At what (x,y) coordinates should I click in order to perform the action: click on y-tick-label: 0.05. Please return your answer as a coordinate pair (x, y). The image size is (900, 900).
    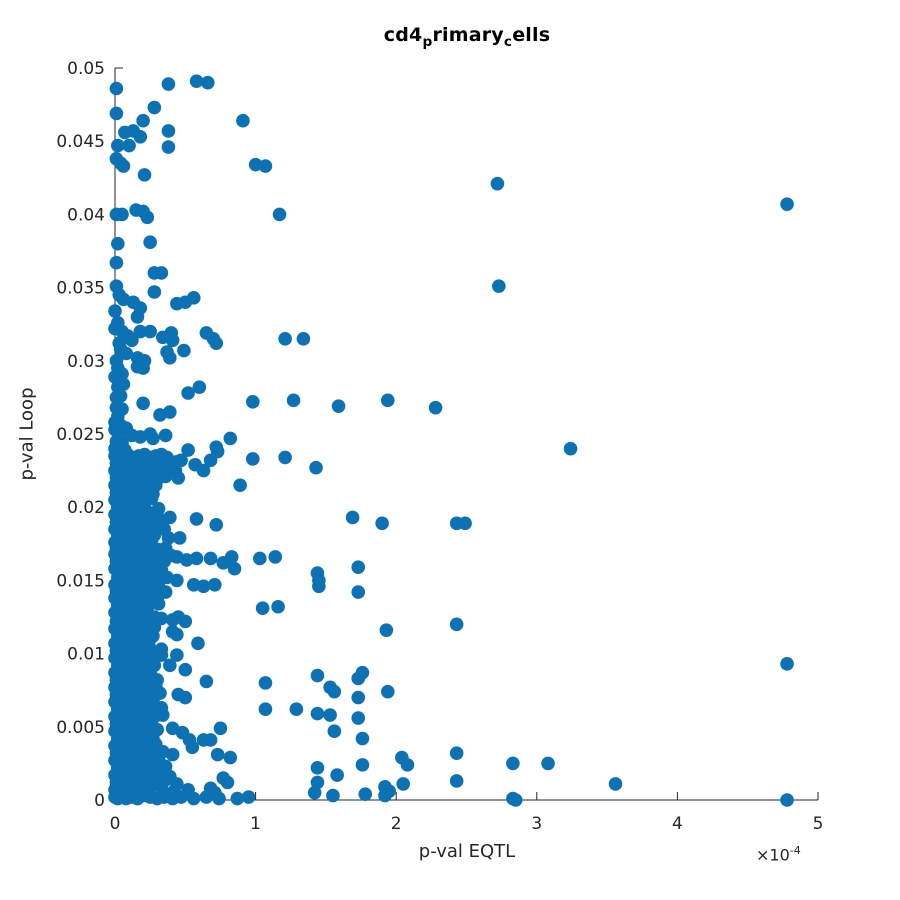
    Looking at the image, I should click on (86, 69).